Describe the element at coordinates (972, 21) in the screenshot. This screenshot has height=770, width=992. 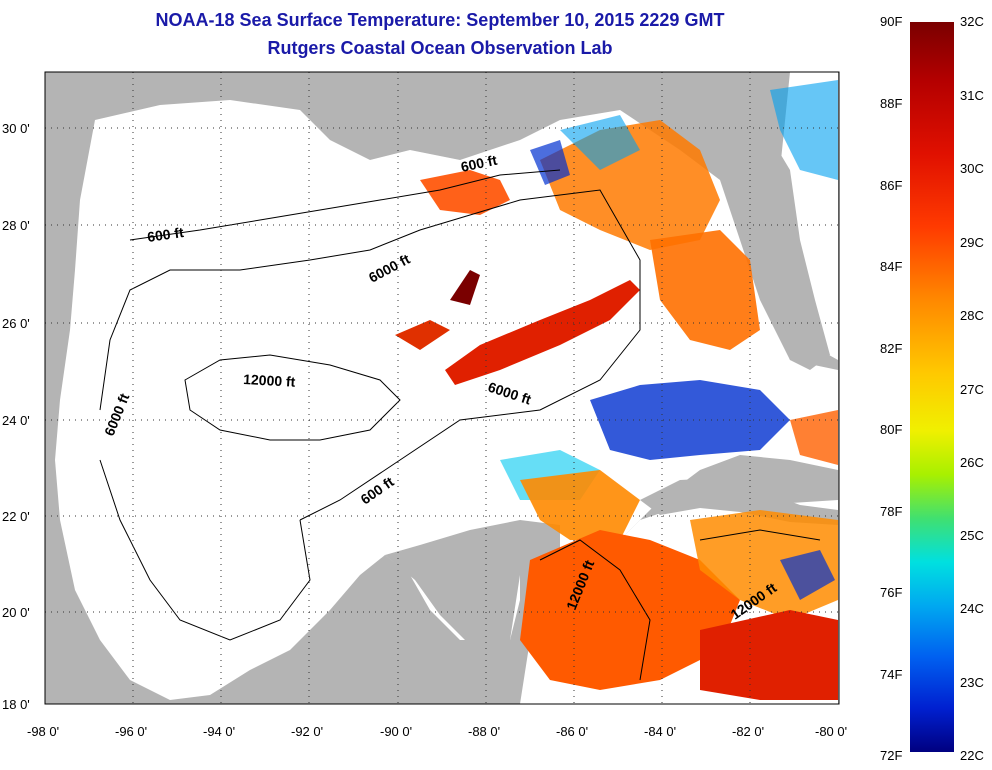
I see `colorbar-c-label: 32C` at that location.